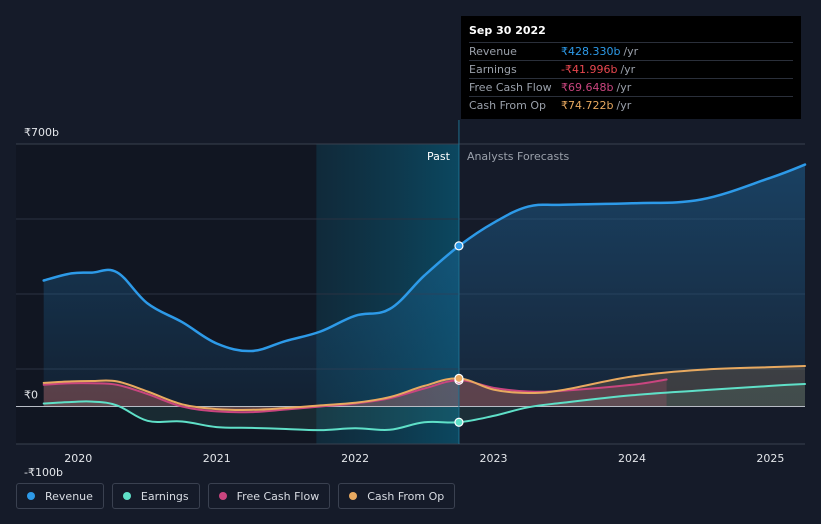  What do you see at coordinates (43, 472) in the screenshot?
I see `y-tick-label: -₹100b` at bounding box center [43, 472].